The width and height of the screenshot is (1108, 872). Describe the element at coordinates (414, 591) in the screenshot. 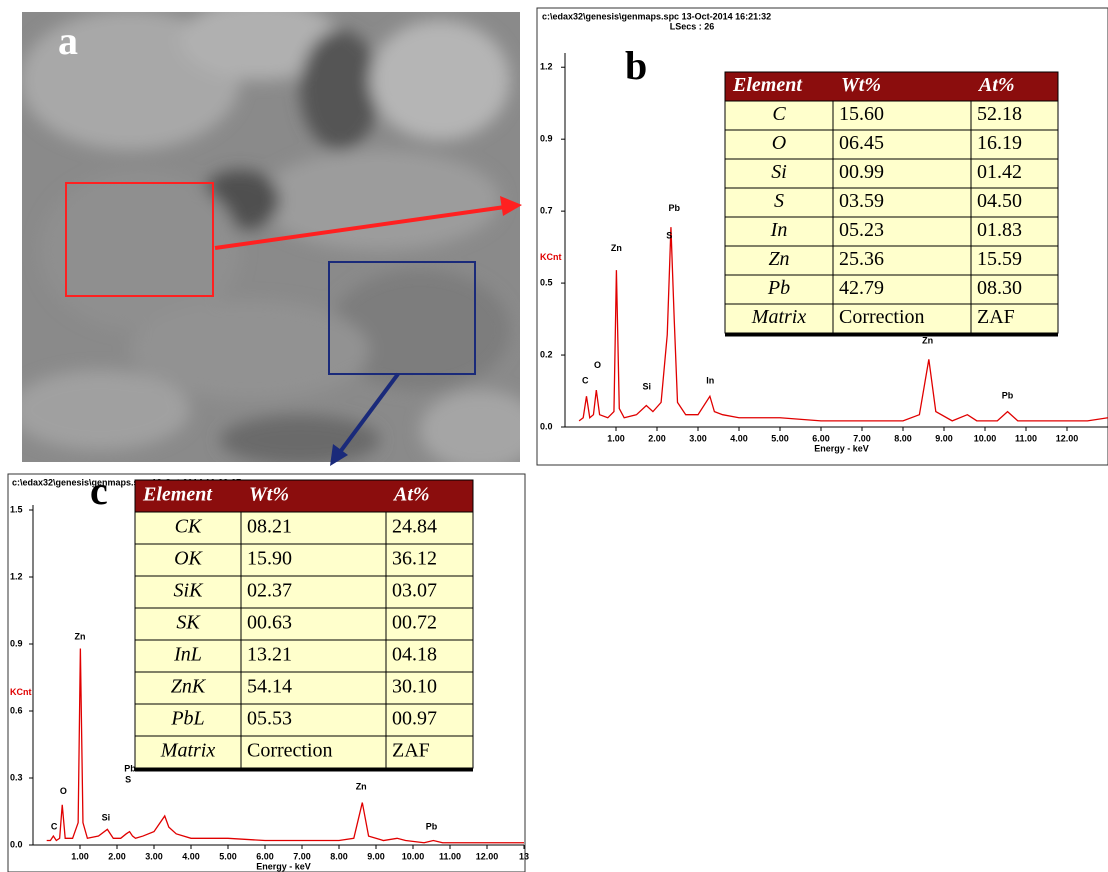

I see `table-cell-text: 03.07` at that location.